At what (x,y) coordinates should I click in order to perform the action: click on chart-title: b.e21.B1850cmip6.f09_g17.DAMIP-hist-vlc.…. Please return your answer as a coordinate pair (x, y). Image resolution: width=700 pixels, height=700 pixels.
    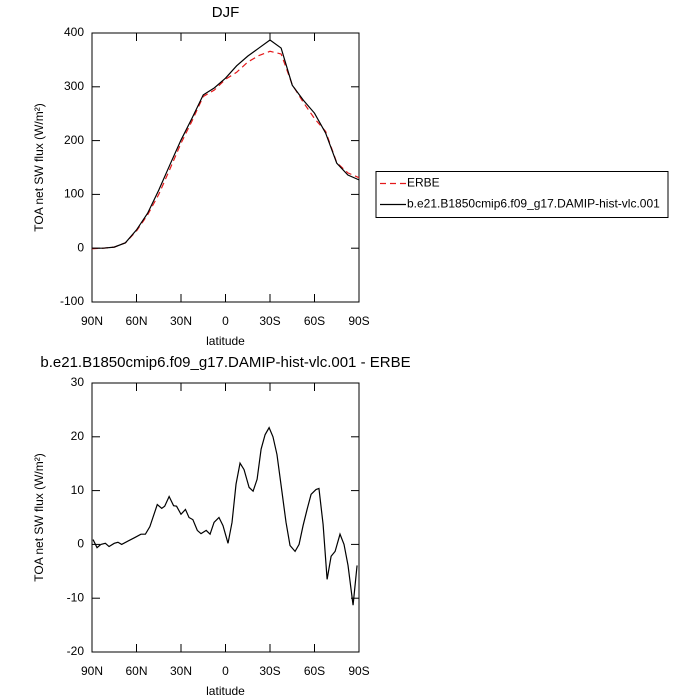
    Looking at the image, I should click on (225, 362).